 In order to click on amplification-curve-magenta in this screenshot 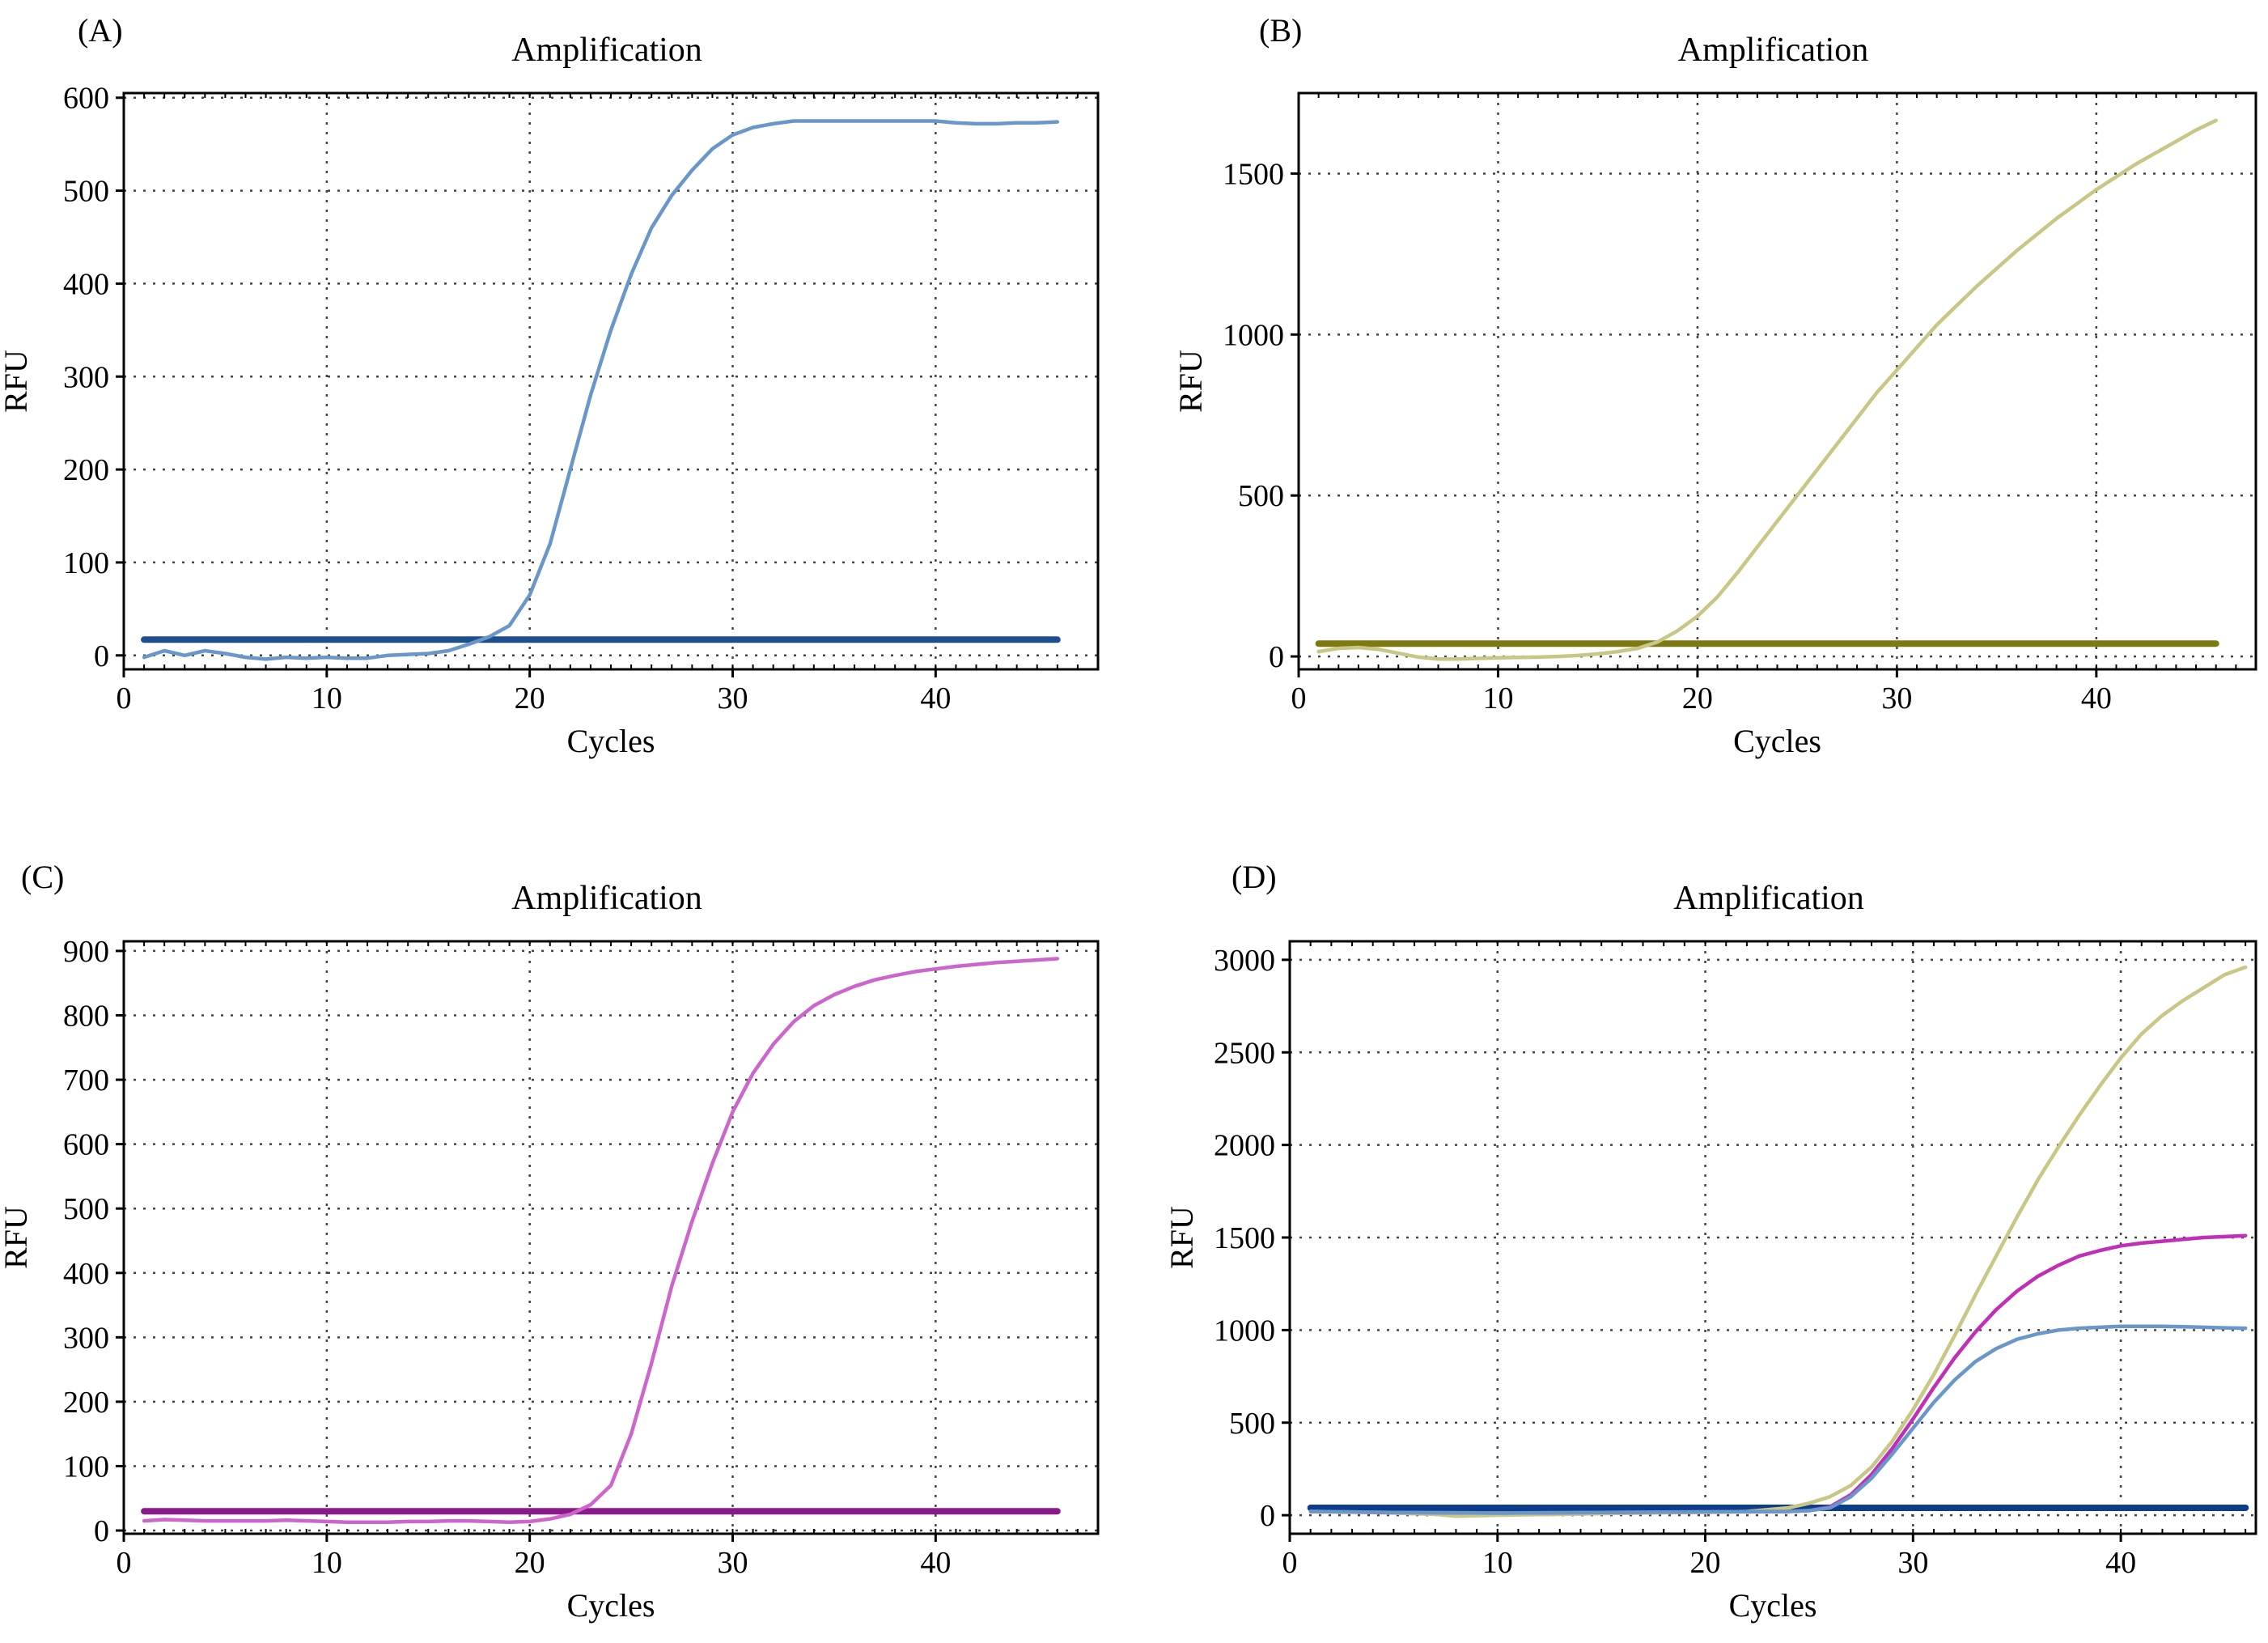, I will do `click(1778, 1374)`.